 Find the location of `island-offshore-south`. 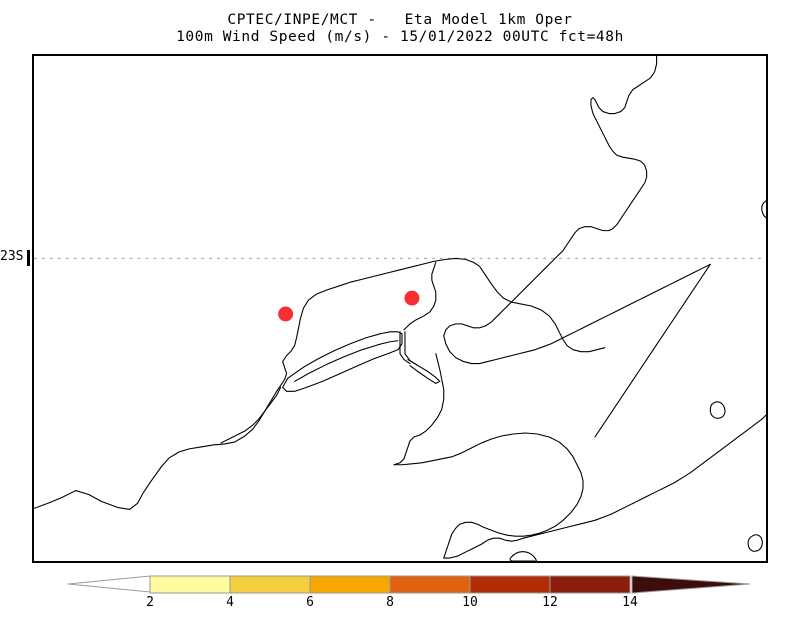

island-offshore-south is located at coordinates (717, 410).